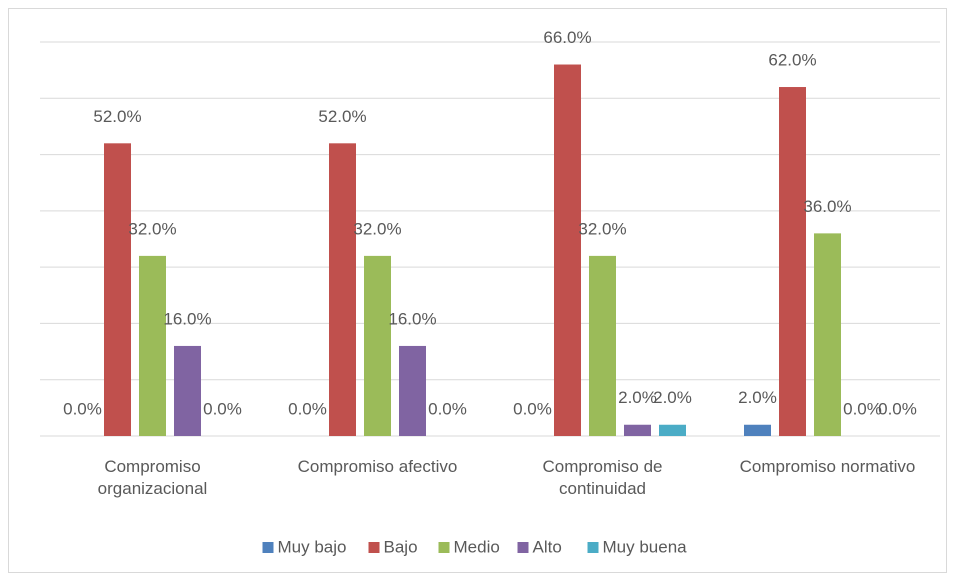  Describe the element at coordinates (152, 477) in the screenshot. I see `x-tick-label: Compromiso organizacional` at that location.